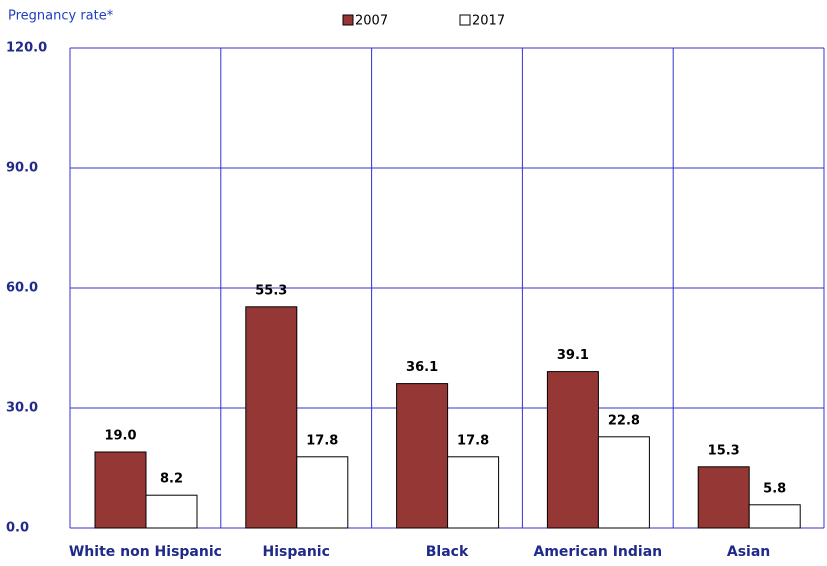  Describe the element at coordinates (17, 528) in the screenshot. I see `y-tick-label: 0.0` at that location.